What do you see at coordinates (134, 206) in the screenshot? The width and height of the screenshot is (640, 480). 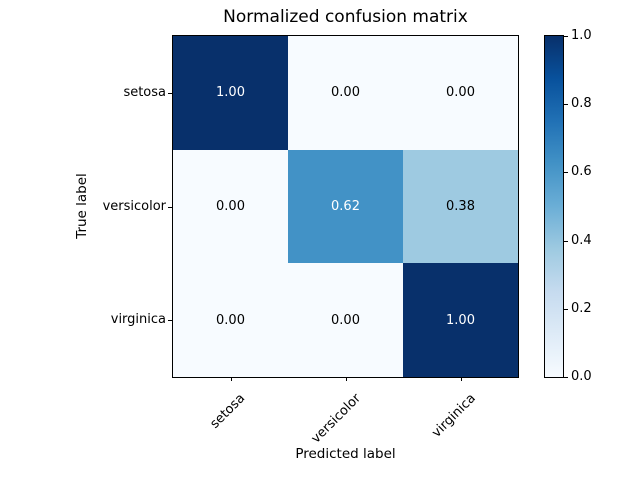 I see `y-tick-label: versicolor` at bounding box center [134, 206].